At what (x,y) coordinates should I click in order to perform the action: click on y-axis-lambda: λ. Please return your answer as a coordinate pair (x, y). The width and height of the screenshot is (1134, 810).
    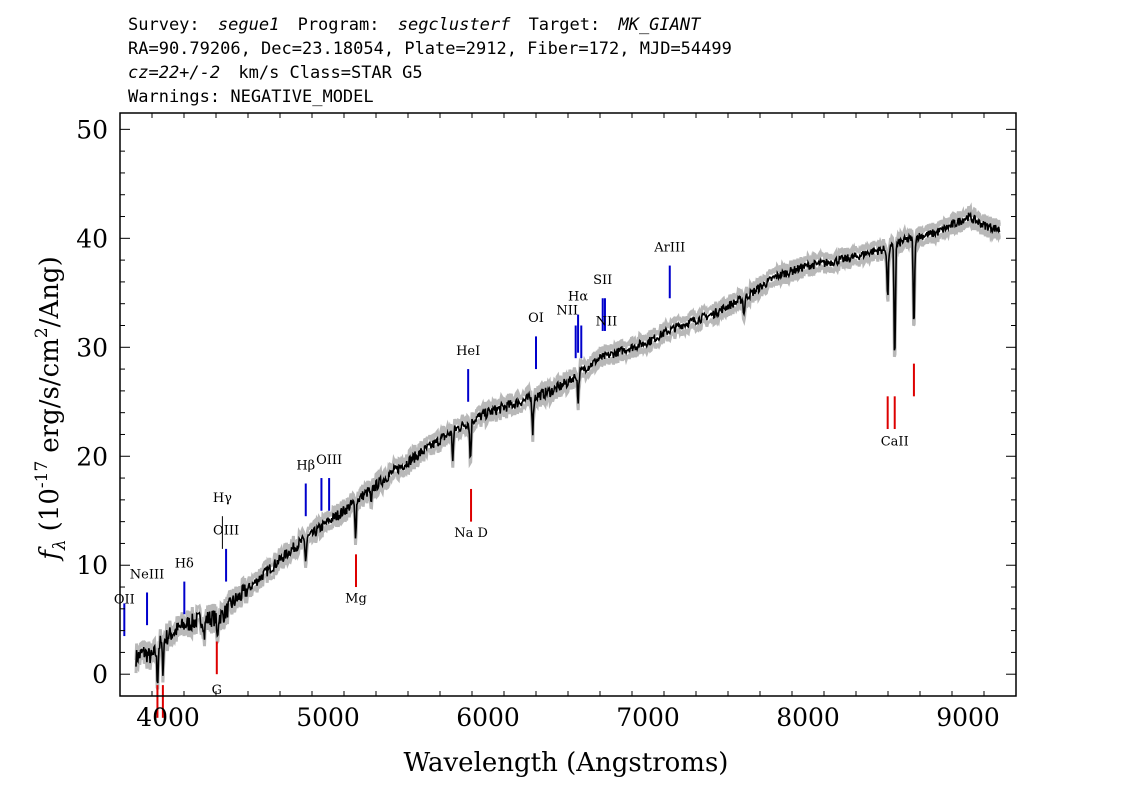
    Looking at the image, I should click on (60, 545).